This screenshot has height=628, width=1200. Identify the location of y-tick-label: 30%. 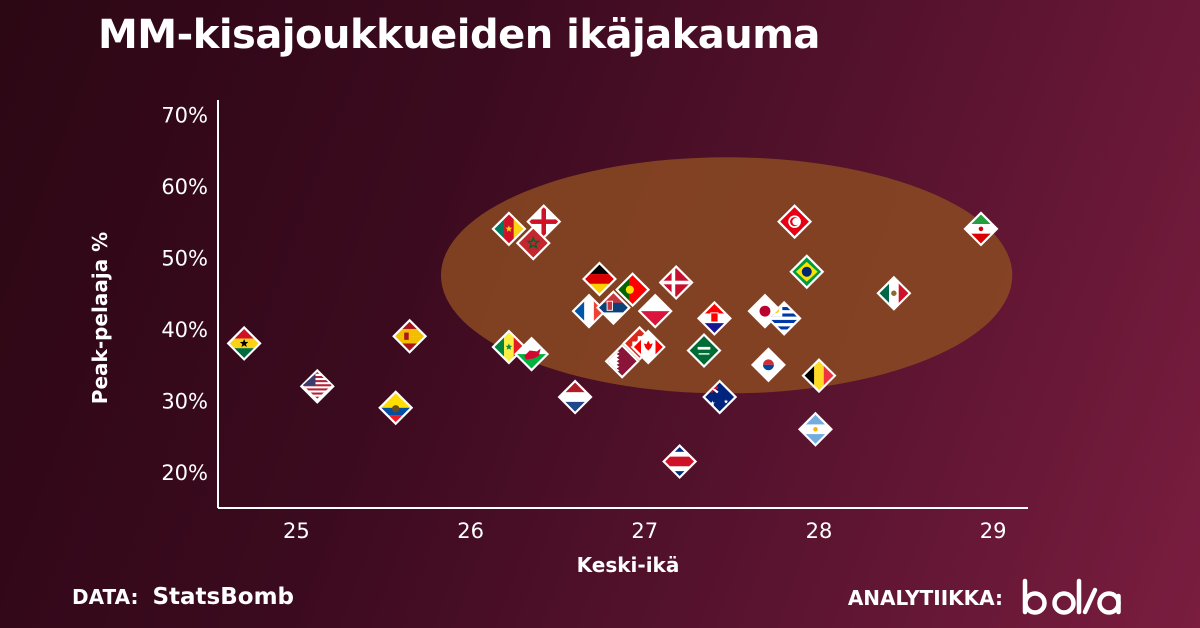
(184, 402).